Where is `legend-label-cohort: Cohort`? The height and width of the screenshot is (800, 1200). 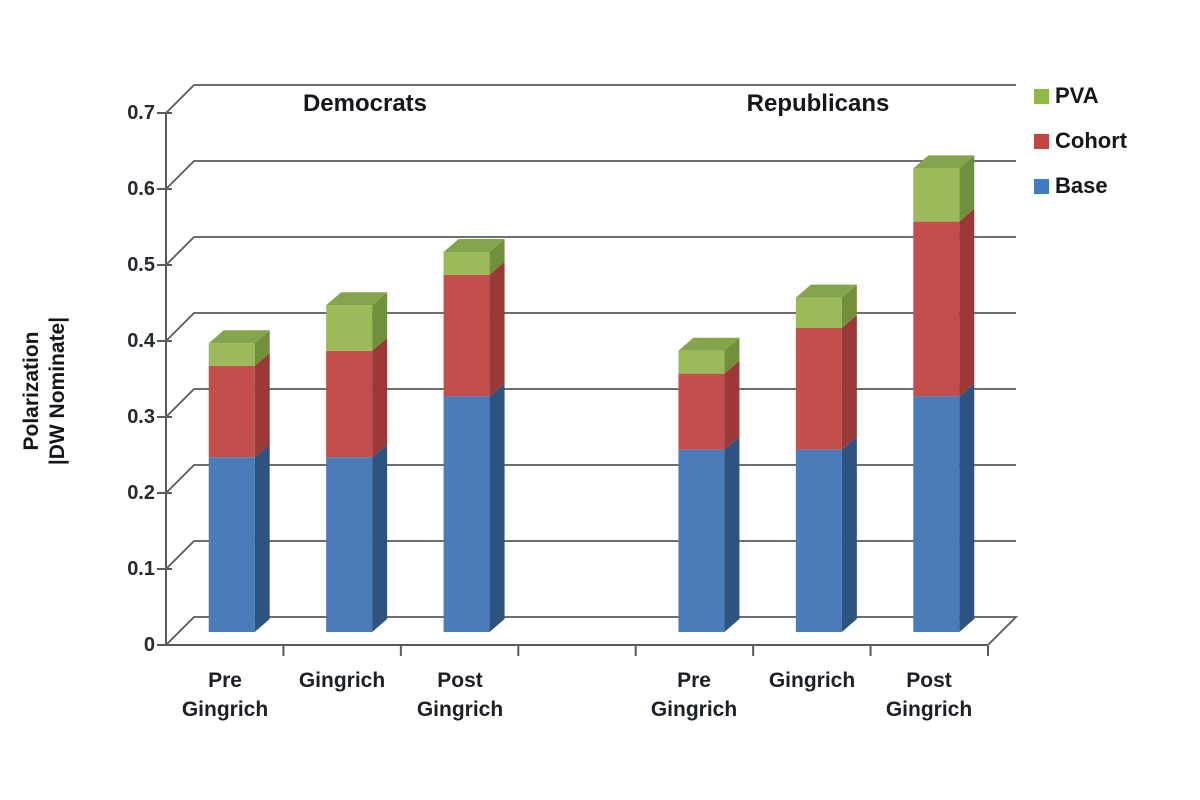
legend-label-cohort: Cohort is located at coordinates (1091, 140).